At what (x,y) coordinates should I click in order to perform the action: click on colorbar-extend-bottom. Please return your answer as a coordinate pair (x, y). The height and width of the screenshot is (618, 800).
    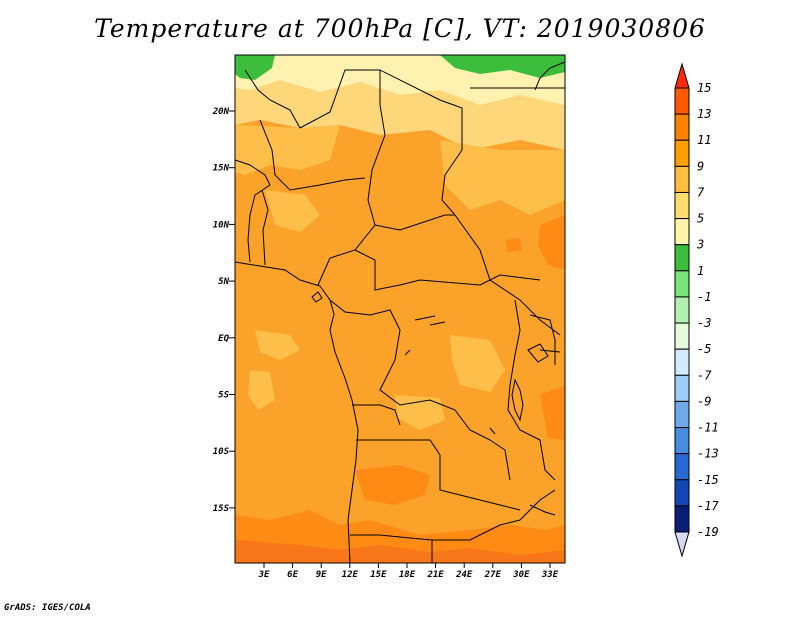
    Looking at the image, I should click on (682, 544).